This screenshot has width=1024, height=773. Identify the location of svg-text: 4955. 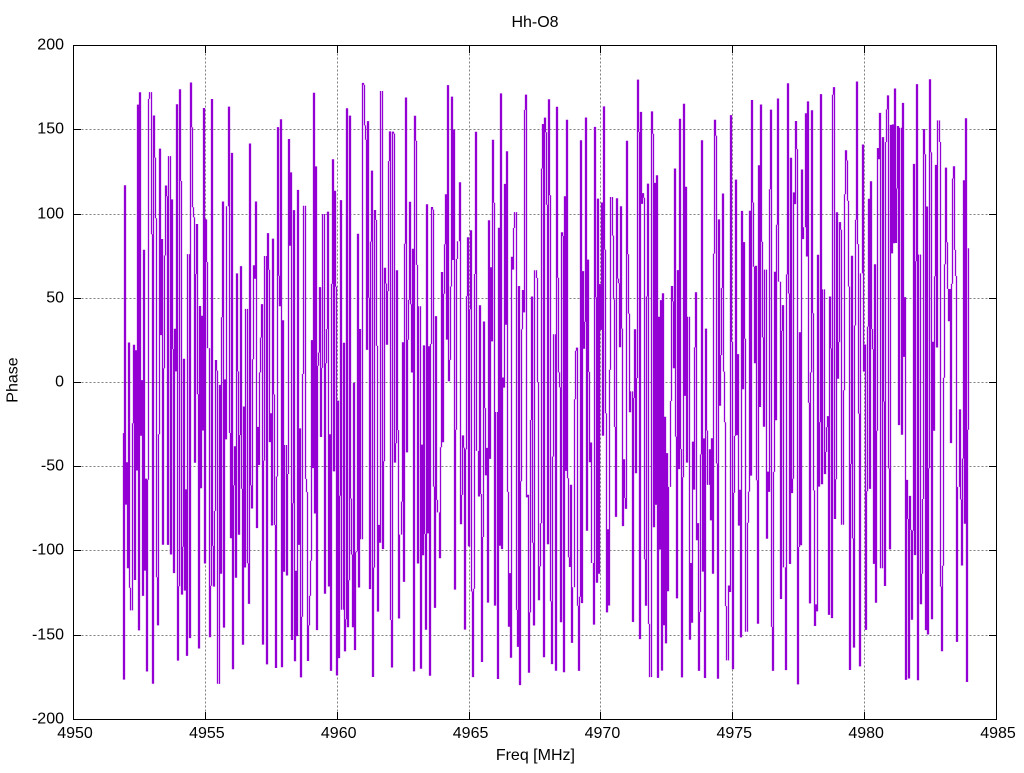
(207, 733).